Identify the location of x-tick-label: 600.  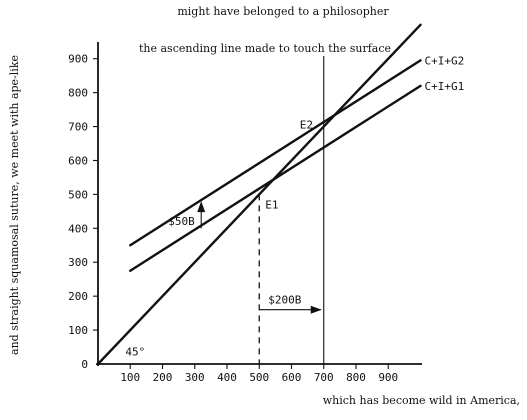
(292, 377).